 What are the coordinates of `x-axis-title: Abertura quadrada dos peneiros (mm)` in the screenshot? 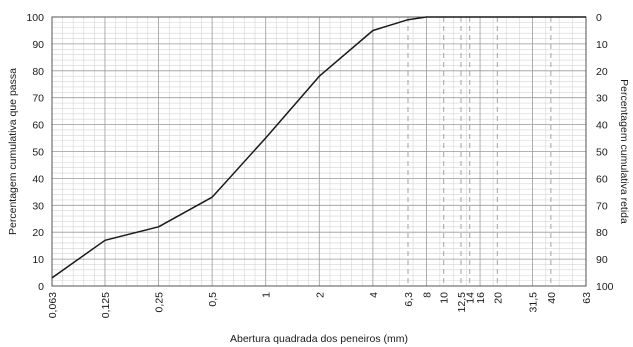 It's located at (319, 339).